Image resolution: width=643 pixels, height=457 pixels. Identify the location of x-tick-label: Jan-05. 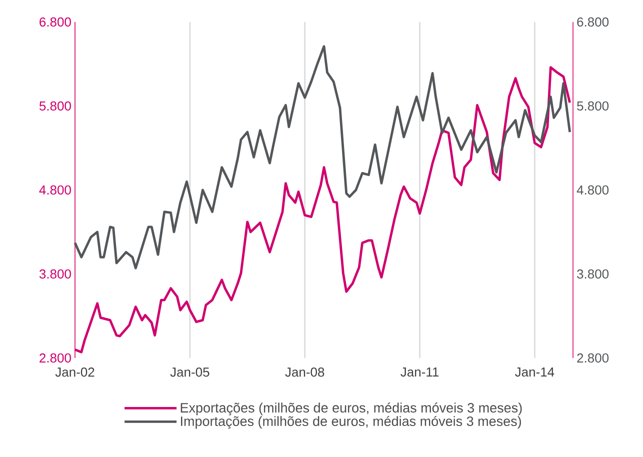
(190, 372).